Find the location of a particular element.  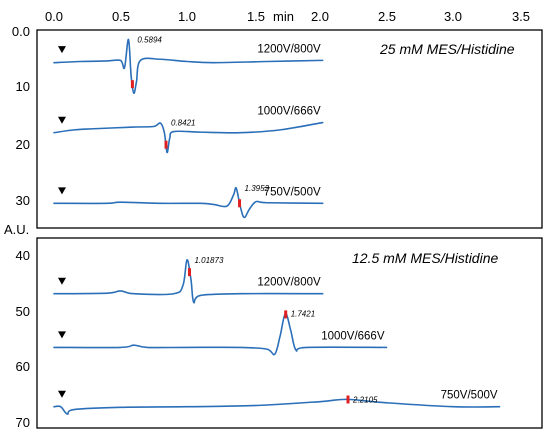

peak-time-label: 1.01873 is located at coordinates (208, 260).